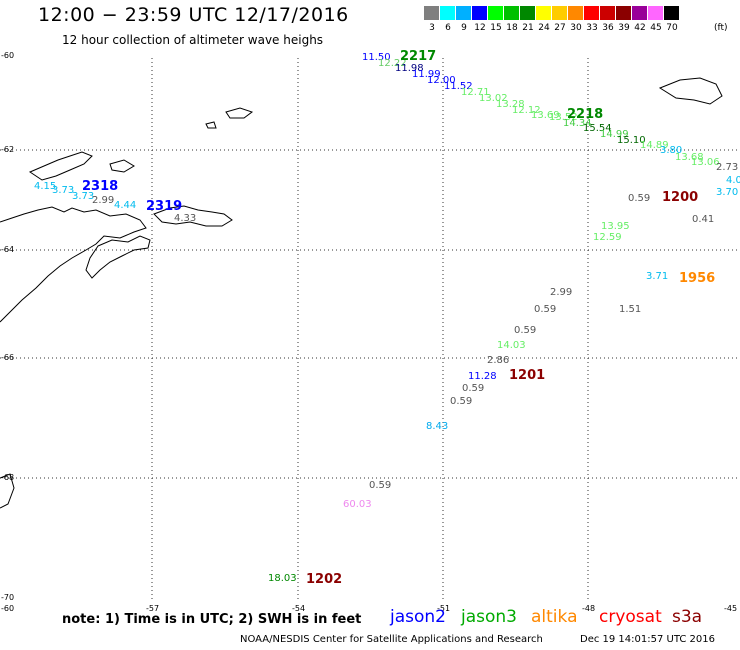 This screenshot has width=740, height=650. Describe the element at coordinates (592, 28) in the screenshot. I see `color-swatch-label: 33` at that location.